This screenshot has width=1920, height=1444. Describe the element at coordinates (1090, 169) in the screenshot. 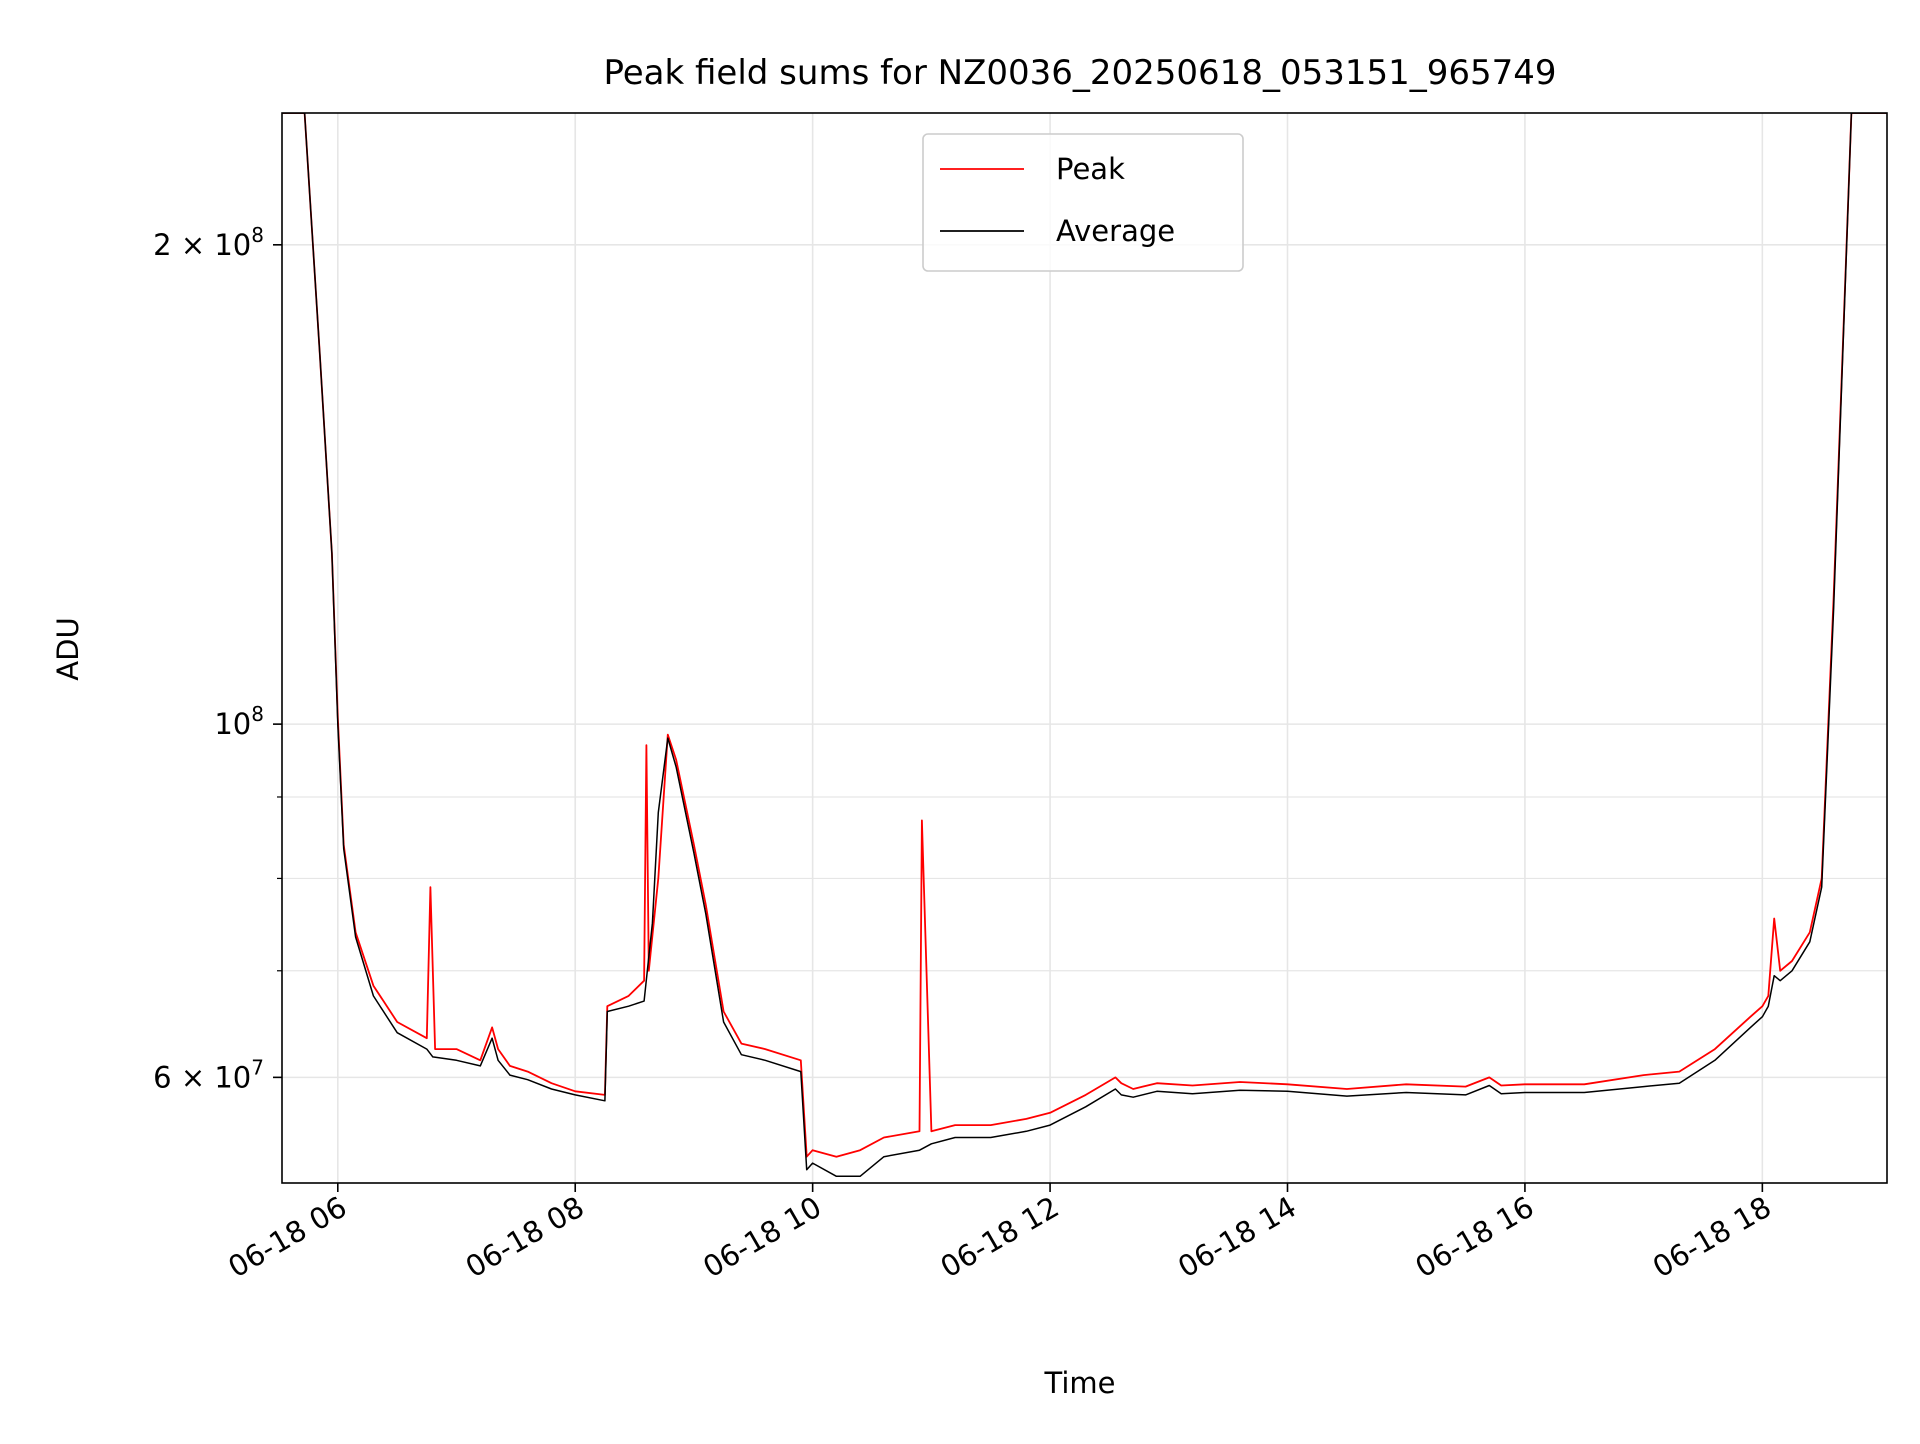

I see `legend-label-peak: Peak` at that location.